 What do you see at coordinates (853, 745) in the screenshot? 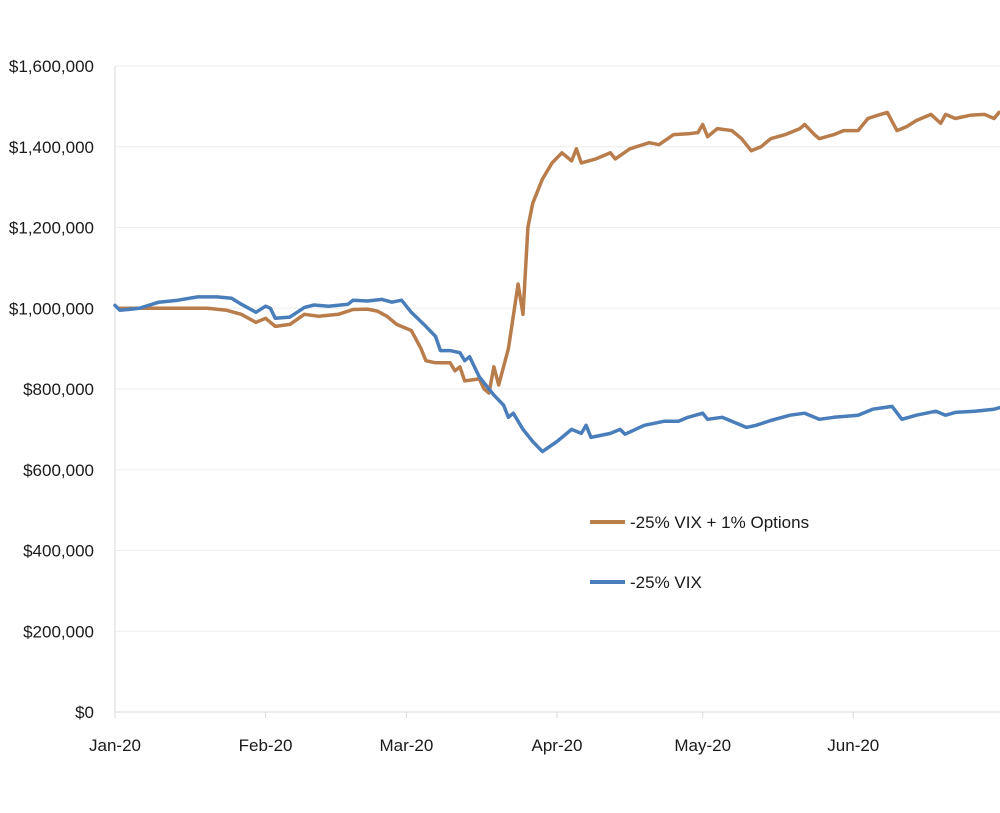
I see `x-tick-label: Jun-20` at bounding box center [853, 745].